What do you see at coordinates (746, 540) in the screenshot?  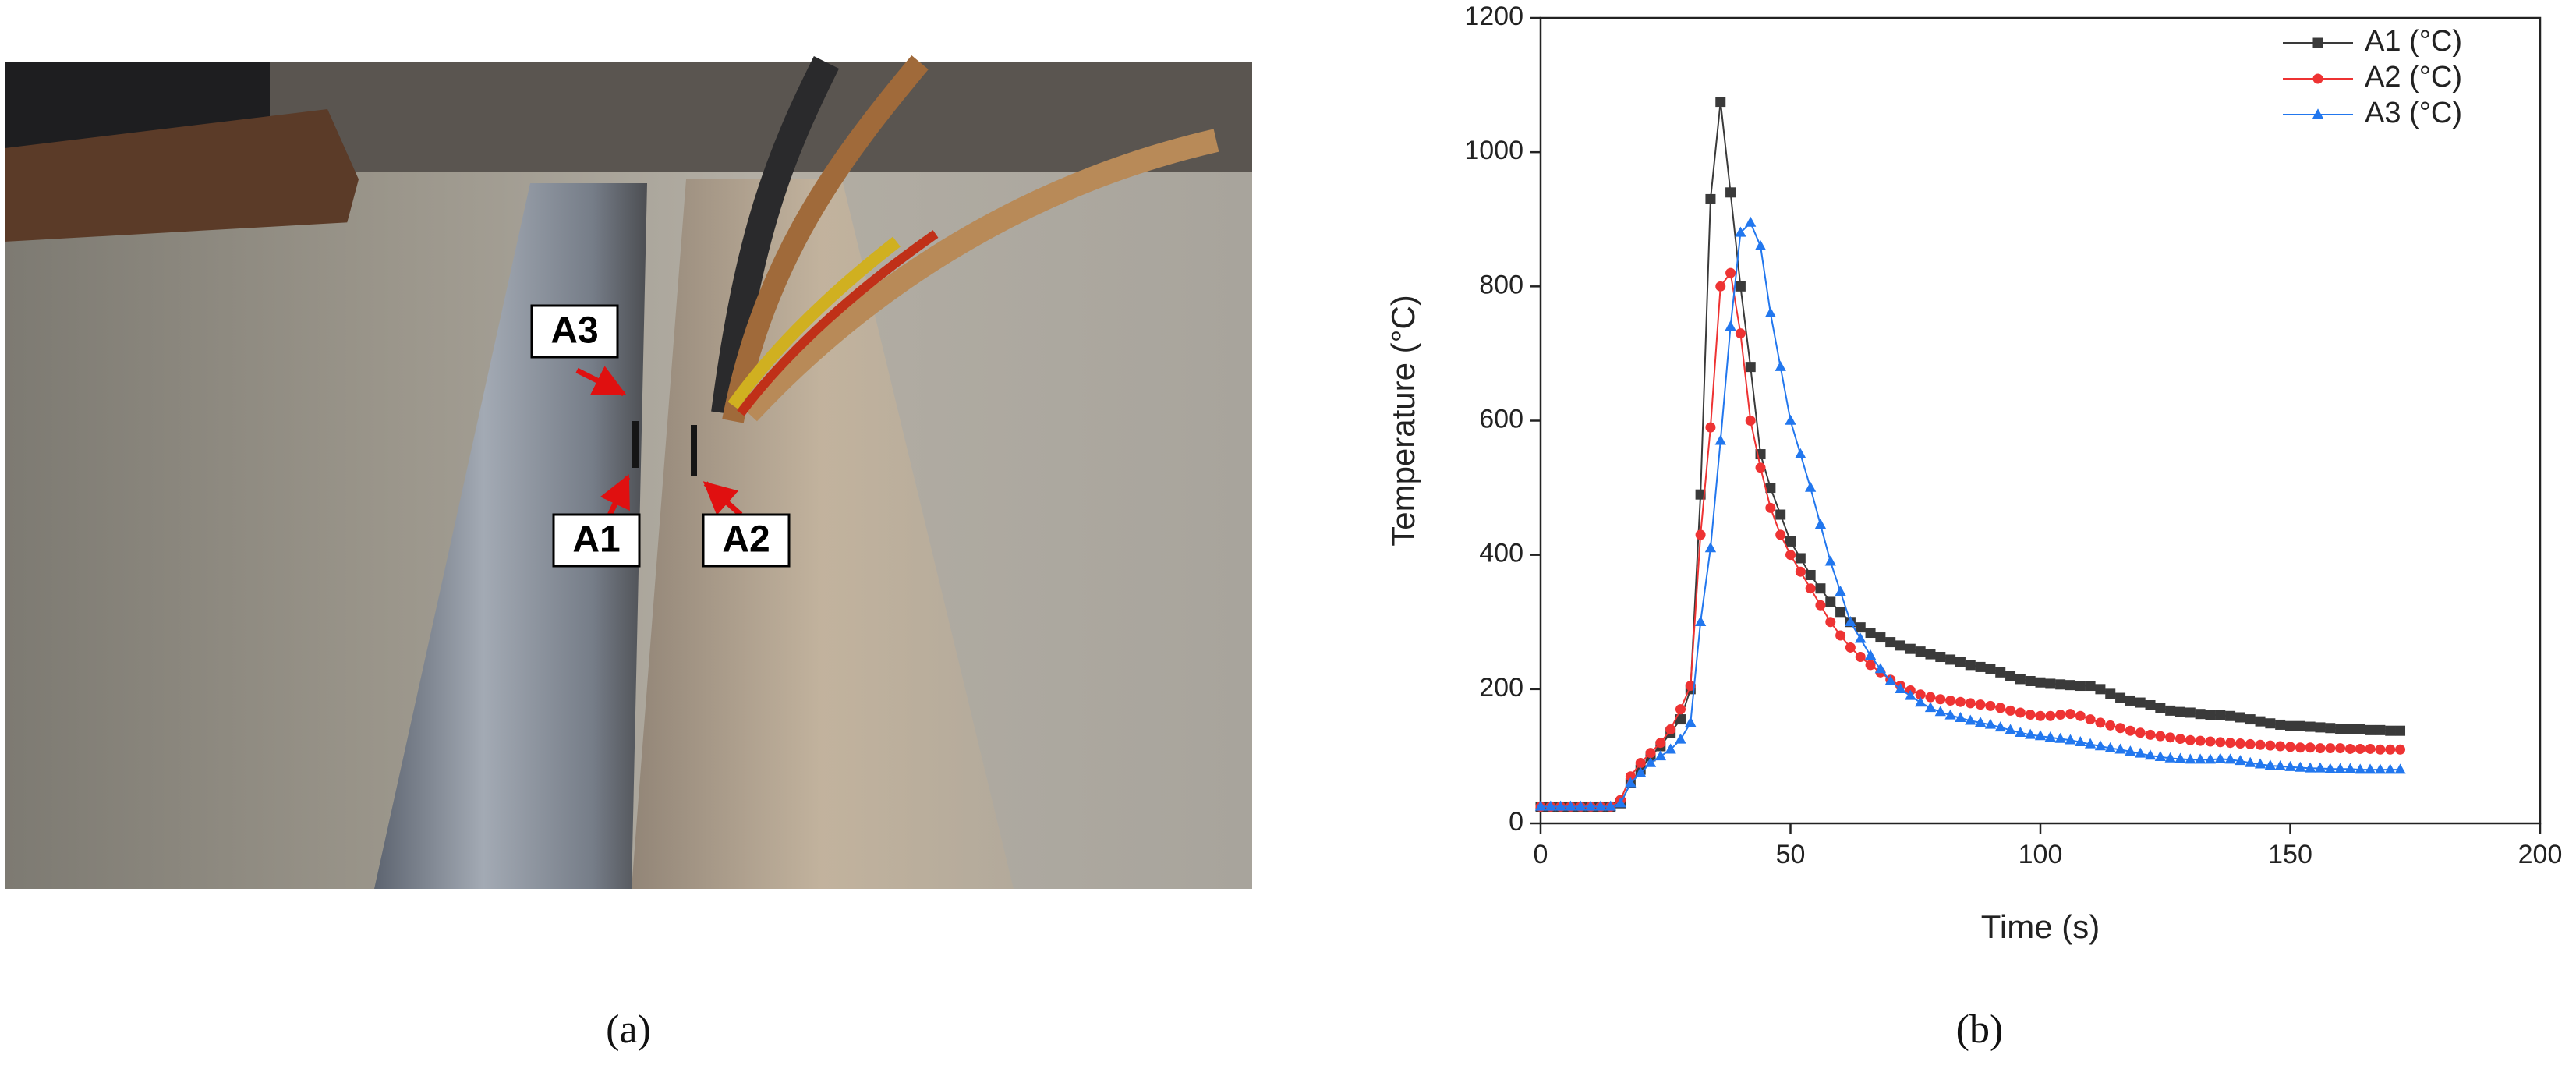 I see `photo-label: A2` at bounding box center [746, 540].